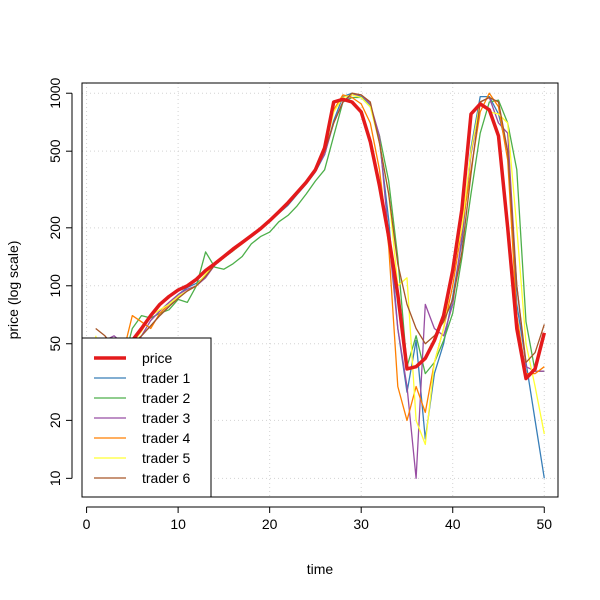 The width and height of the screenshot is (600, 600). I want to click on y-tick-label: 100, so click(55, 286).